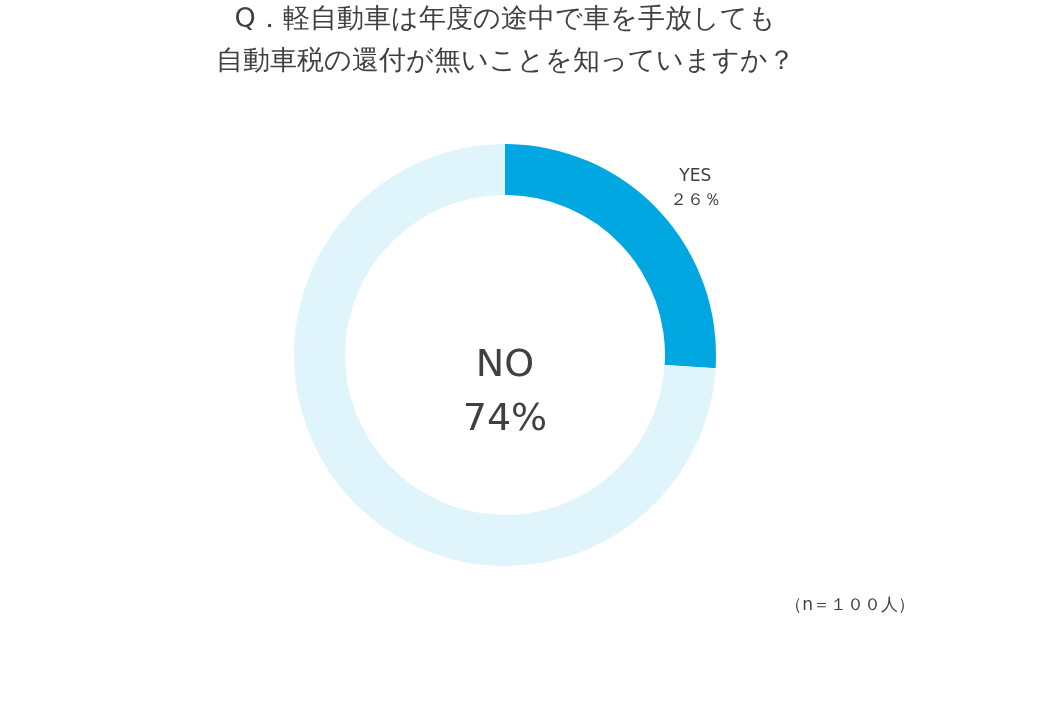  I want to click on text: 自動車税の還付が無いことを知っていますか？, so click(505, 59).